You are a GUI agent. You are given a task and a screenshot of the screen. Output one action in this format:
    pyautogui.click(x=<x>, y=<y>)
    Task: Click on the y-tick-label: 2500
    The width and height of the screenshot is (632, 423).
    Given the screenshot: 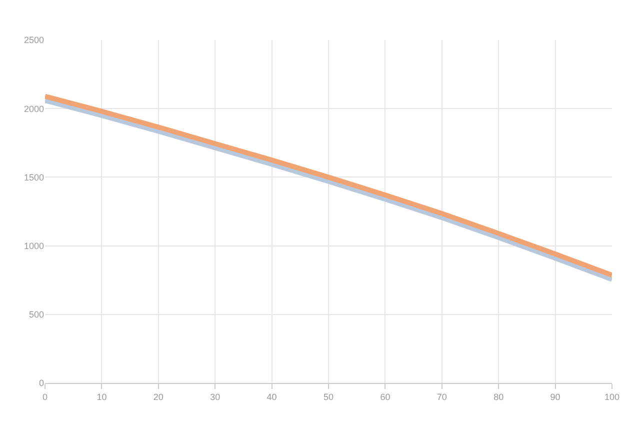 What is the action you would take?
    pyautogui.click(x=34, y=40)
    